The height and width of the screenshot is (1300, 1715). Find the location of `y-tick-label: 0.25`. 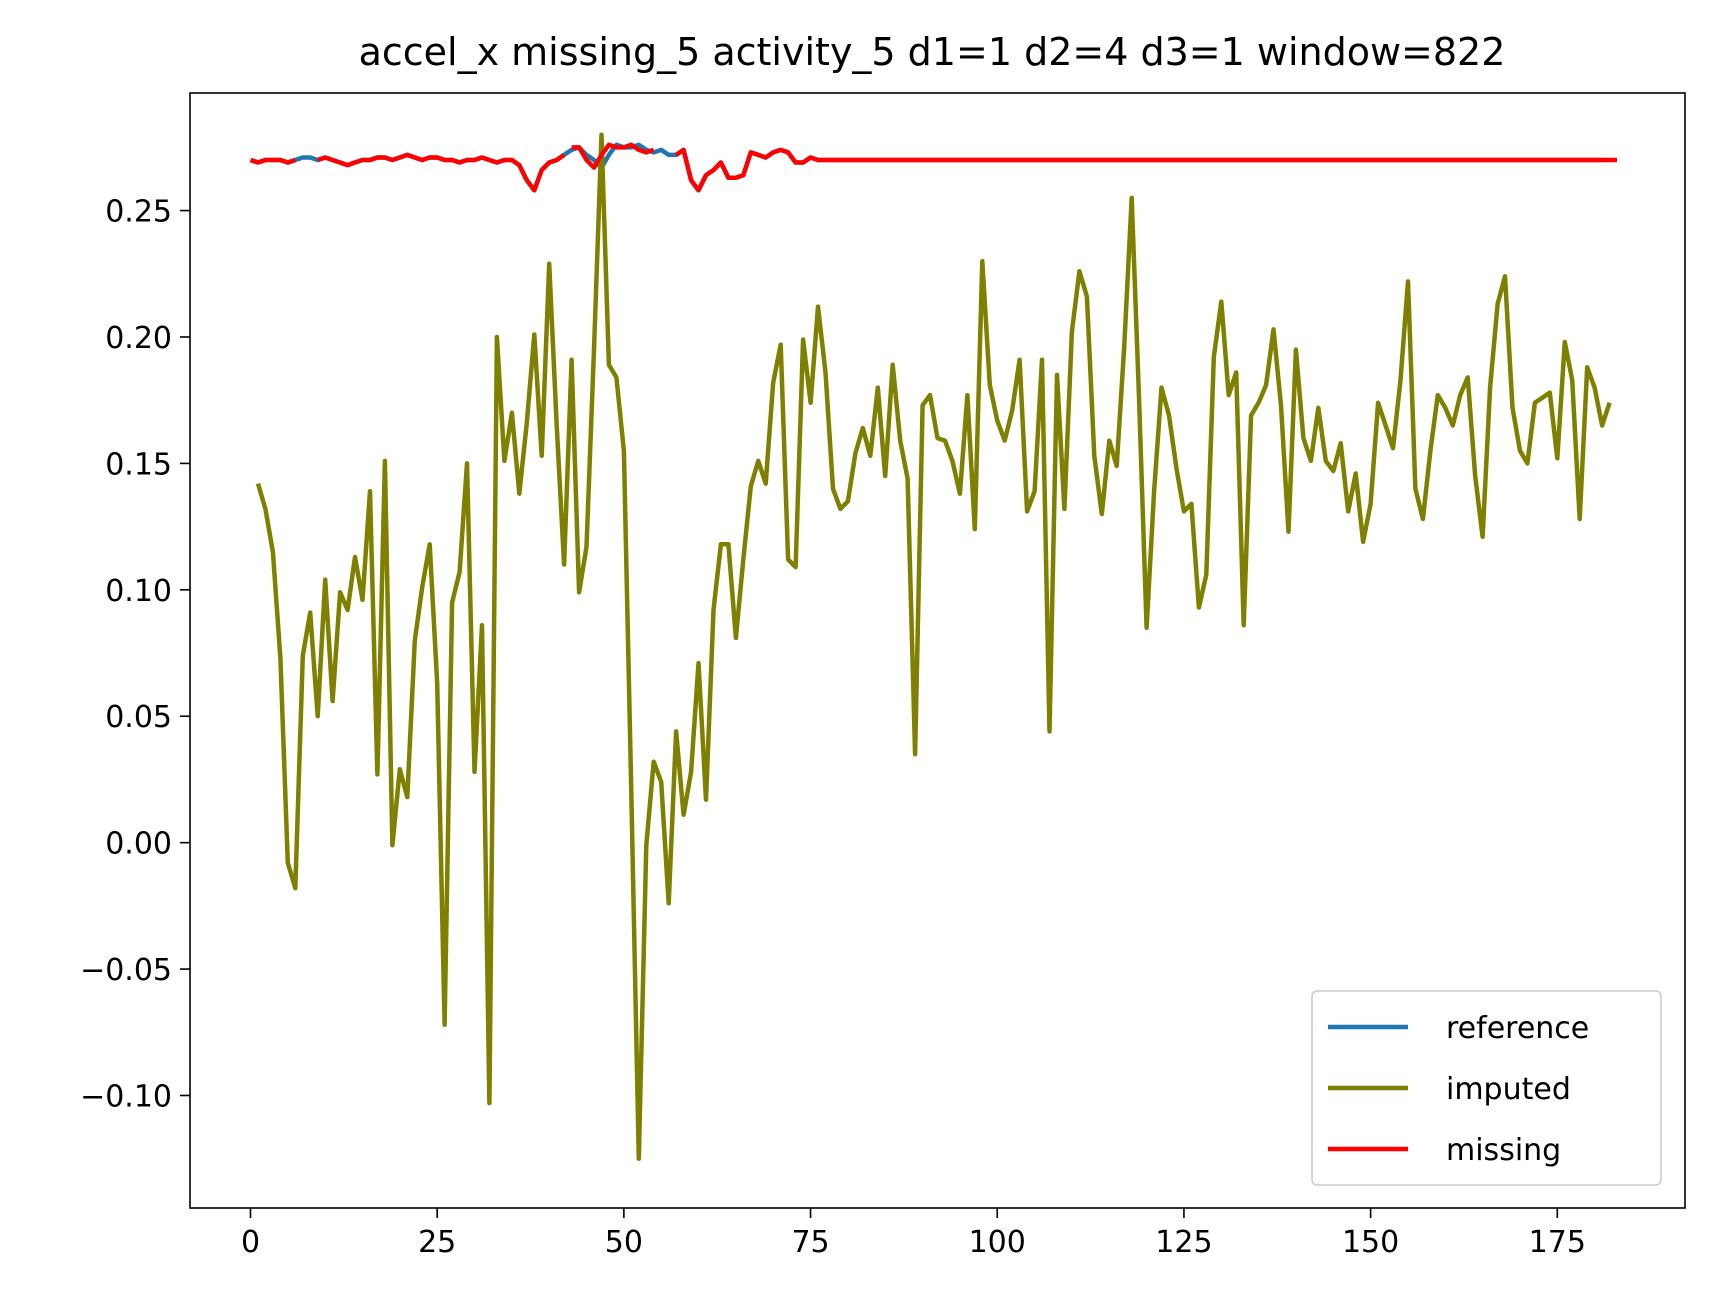

y-tick-label: 0.25 is located at coordinates (138, 212).